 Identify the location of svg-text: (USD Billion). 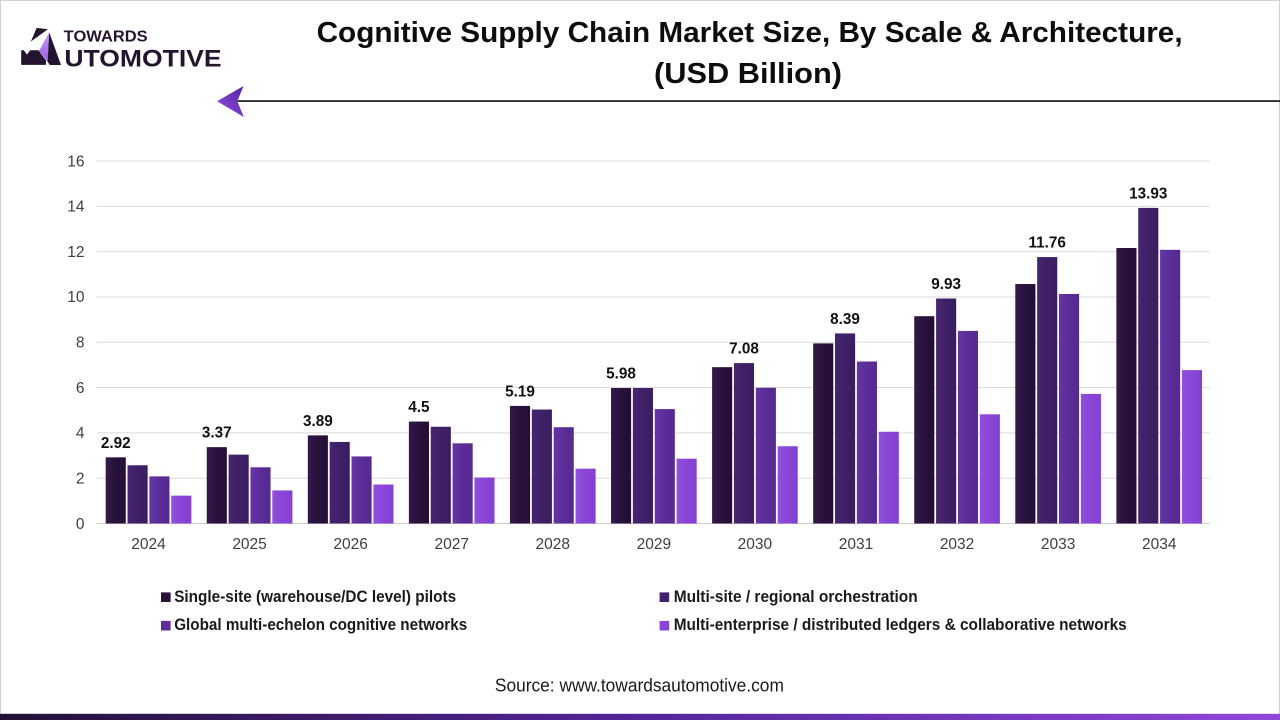
(748, 74).